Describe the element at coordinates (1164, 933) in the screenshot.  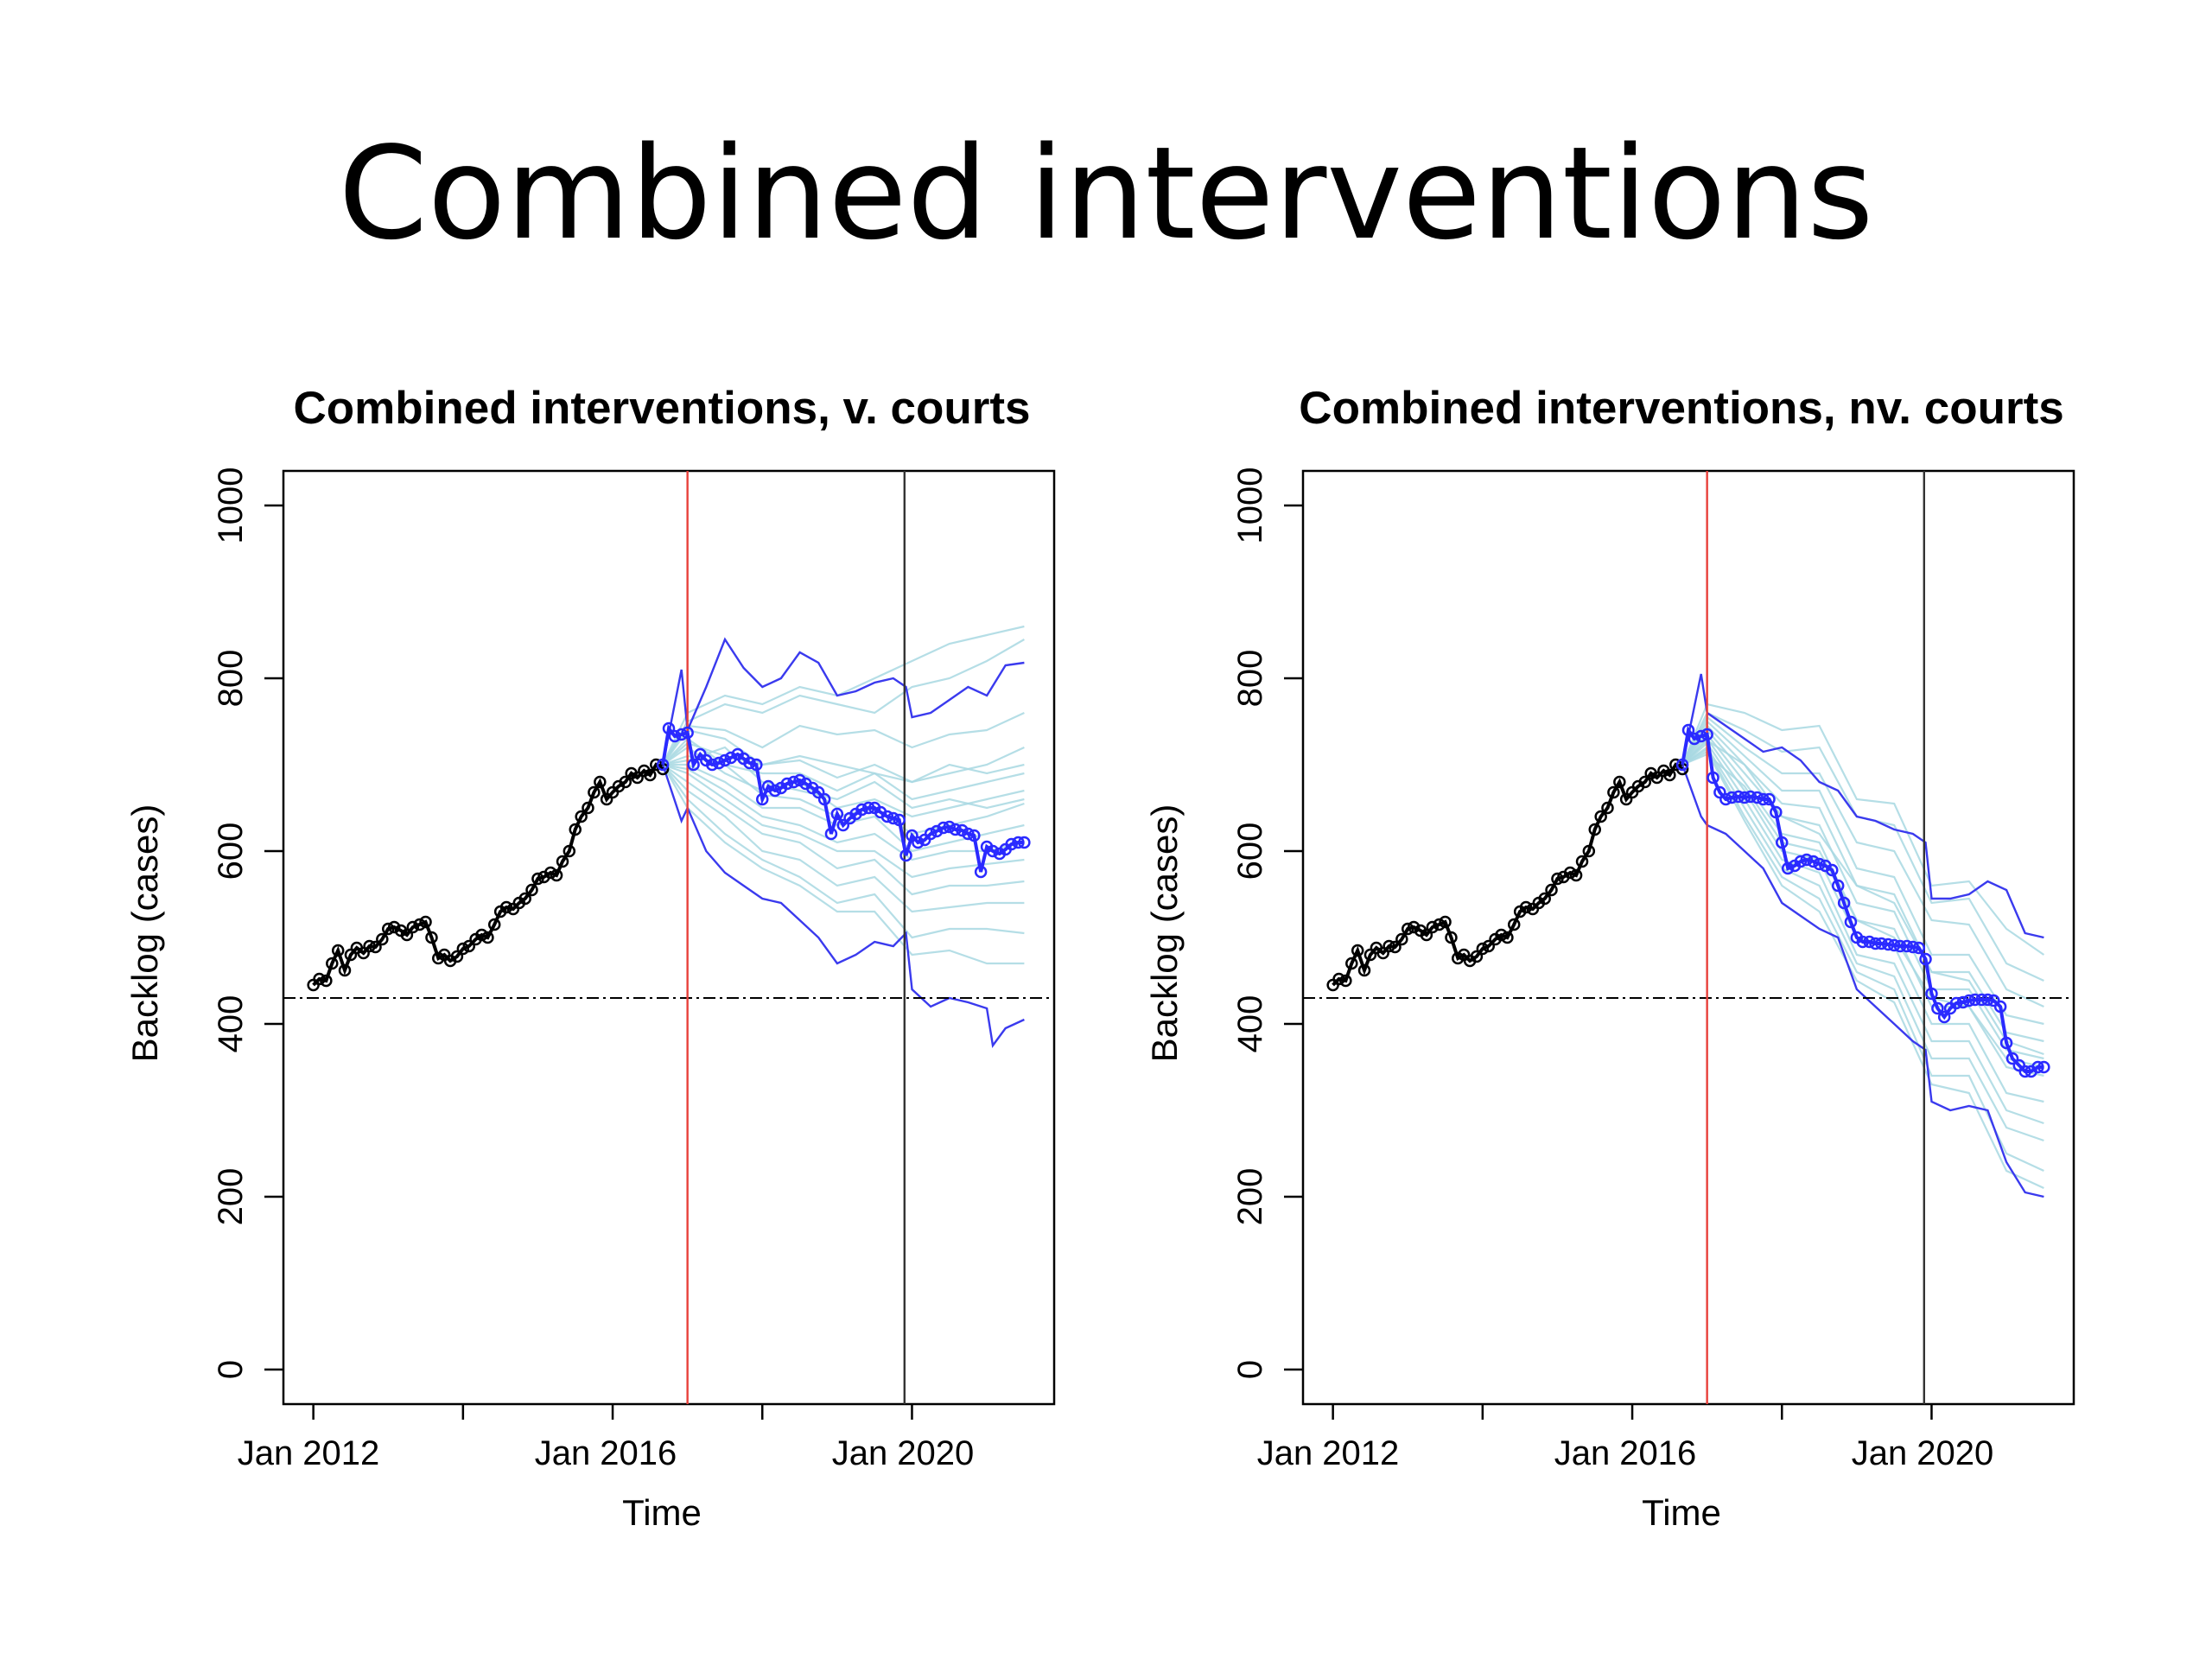
I see `y-axis-label: Backlog (cases)` at that location.